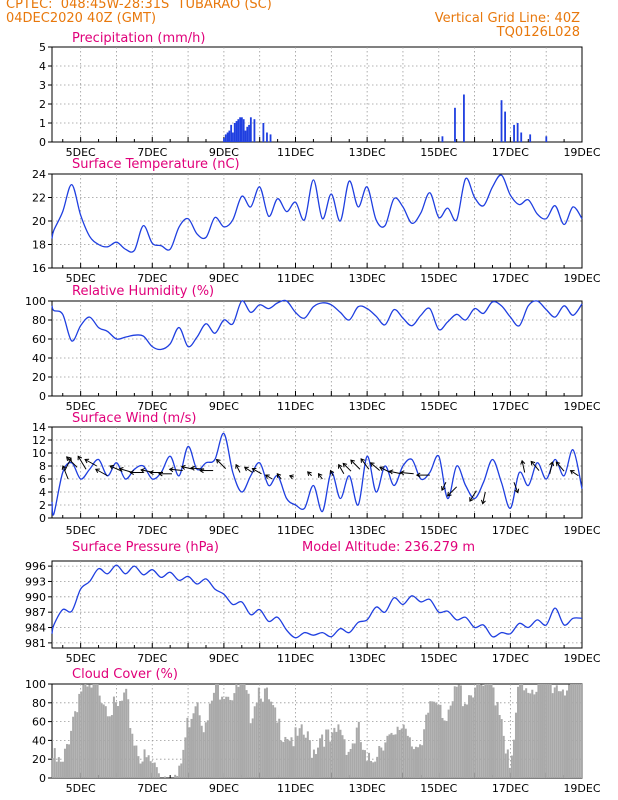  What do you see at coordinates (39, 440) in the screenshot?
I see `y-tick-label: 12` at bounding box center [39, 440].